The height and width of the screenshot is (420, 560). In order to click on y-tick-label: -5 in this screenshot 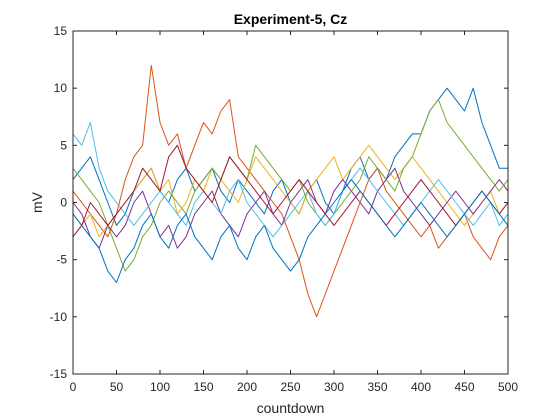, I will do `click(61, 260)`.